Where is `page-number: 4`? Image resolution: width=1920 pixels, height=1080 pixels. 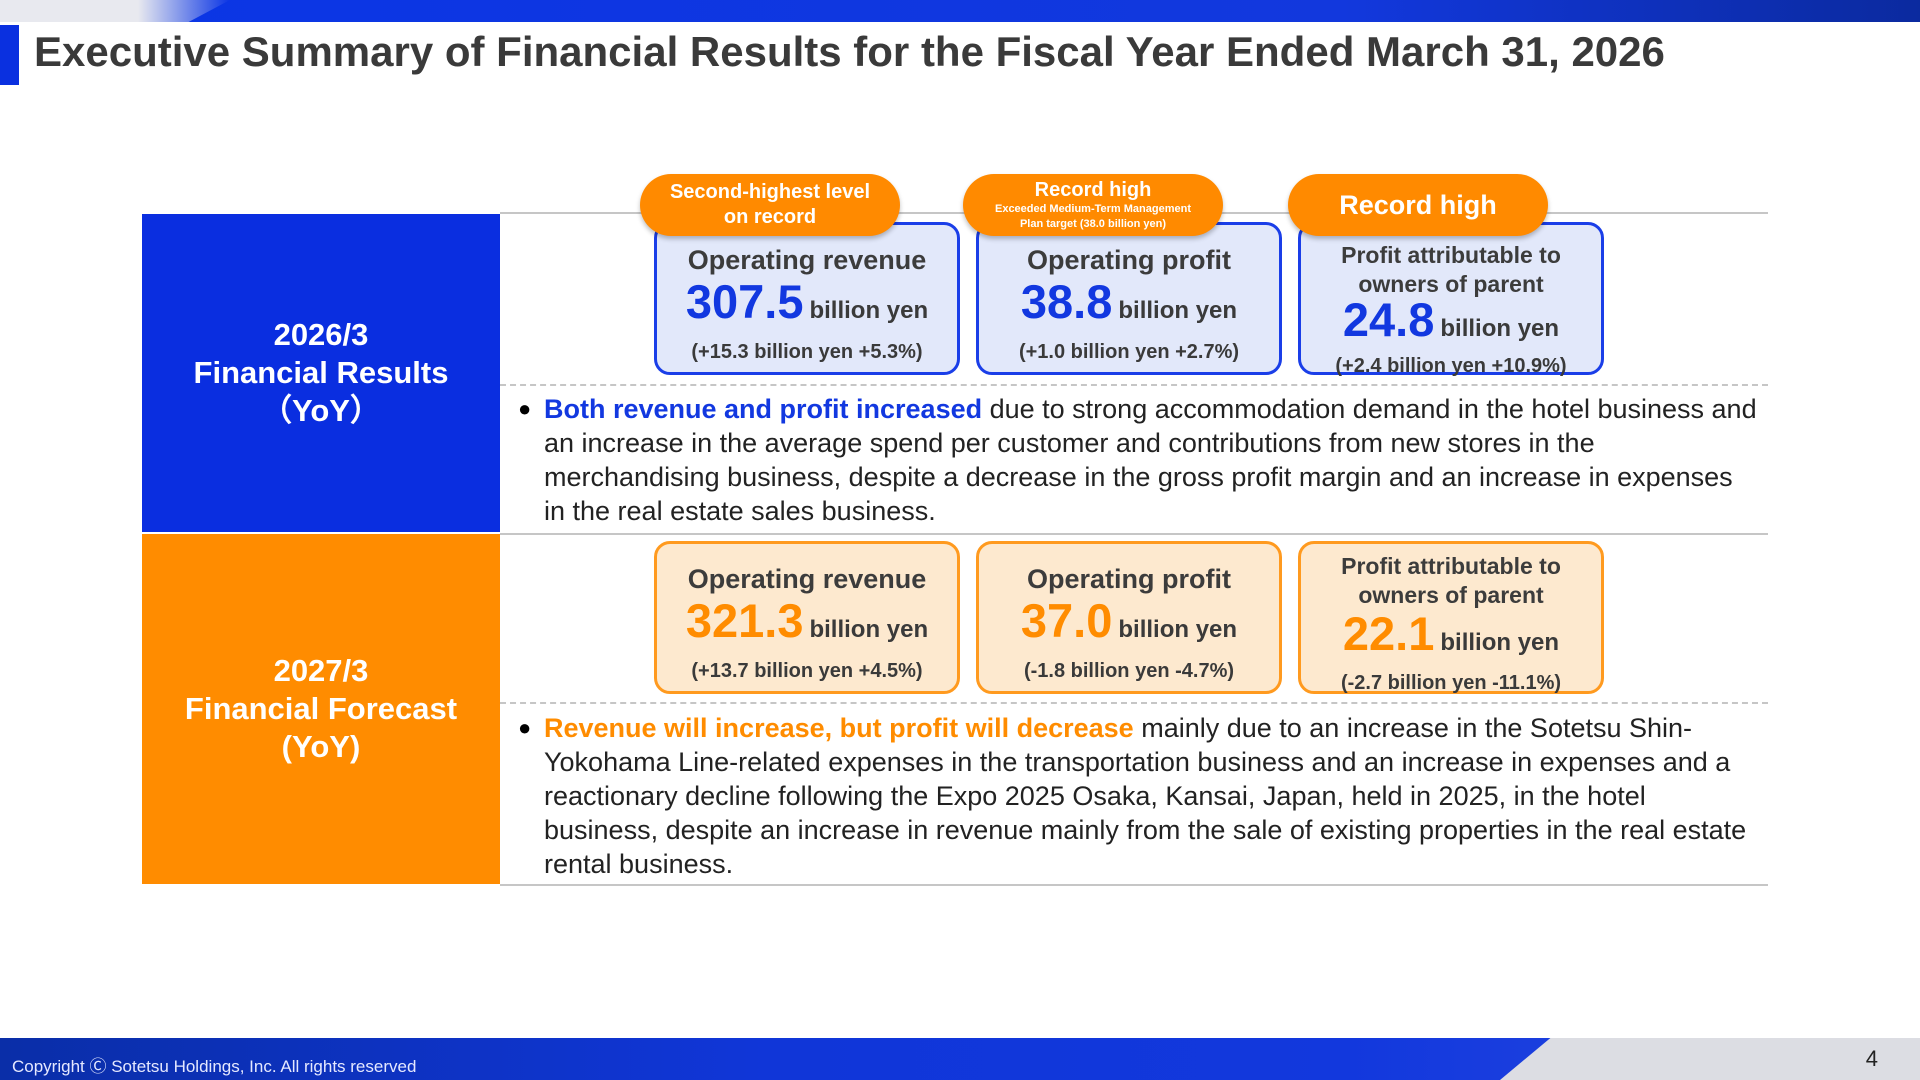
page-number: 4 is located at coordinates (1871, 1058).